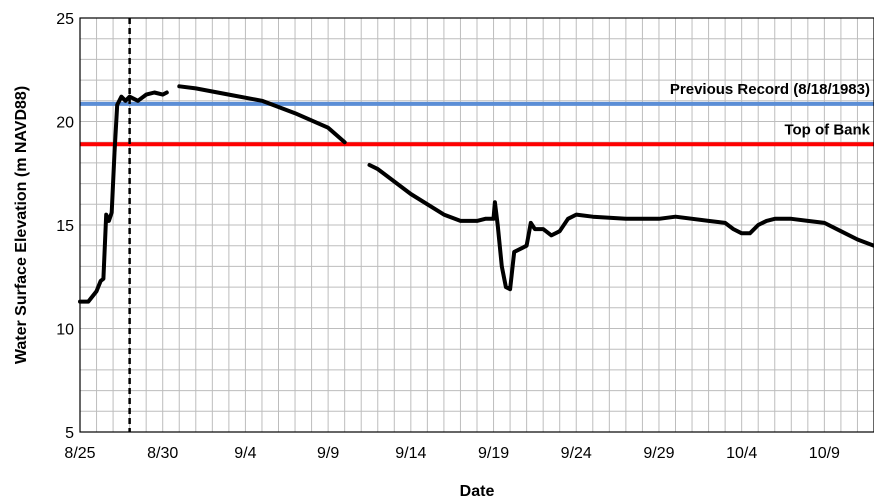  Describe the element at coordinates (658, 453) in the screenshot. I see `x-tick-label: 9/29` at that location.